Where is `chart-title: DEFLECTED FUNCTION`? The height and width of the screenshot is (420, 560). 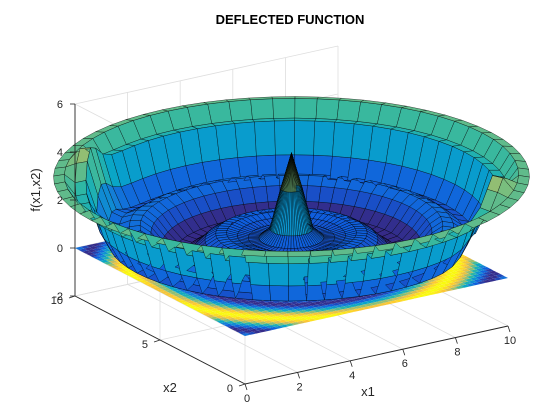 chart-title: DEFLECTED FUNCTION is located at coordinates (290, 19).